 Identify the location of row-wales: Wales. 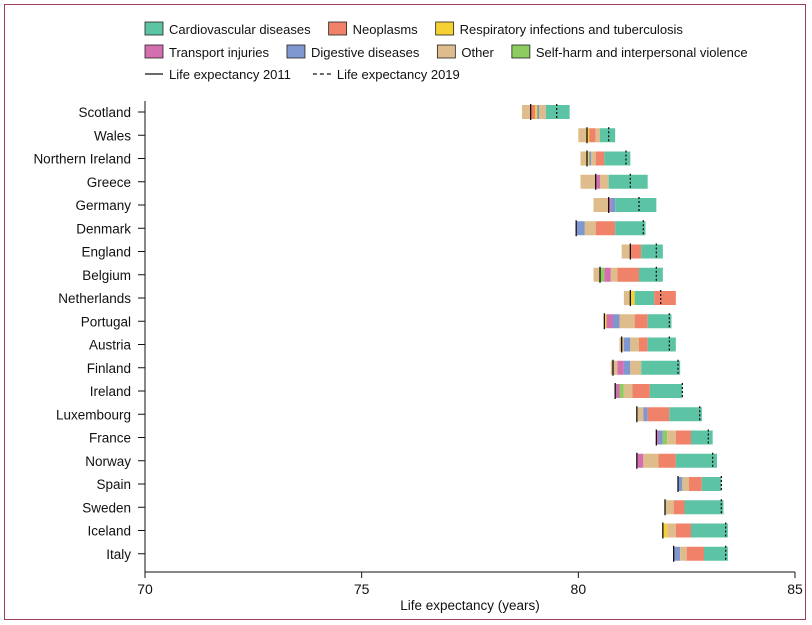
(355, 135).